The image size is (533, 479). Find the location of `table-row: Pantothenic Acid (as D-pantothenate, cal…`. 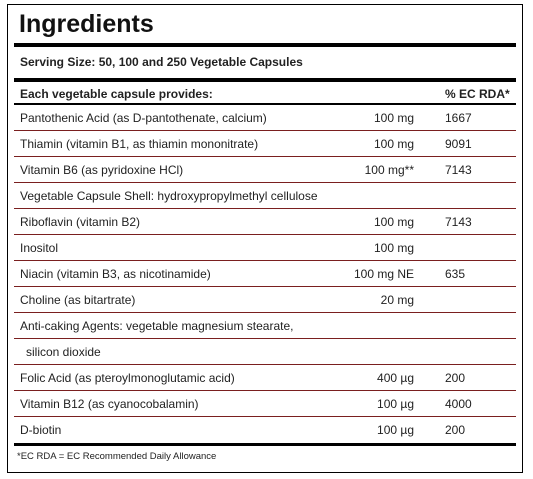

table-row: Pantothenic Acid (as D-pantothenate, cal… is located at coordinates (265, 118).